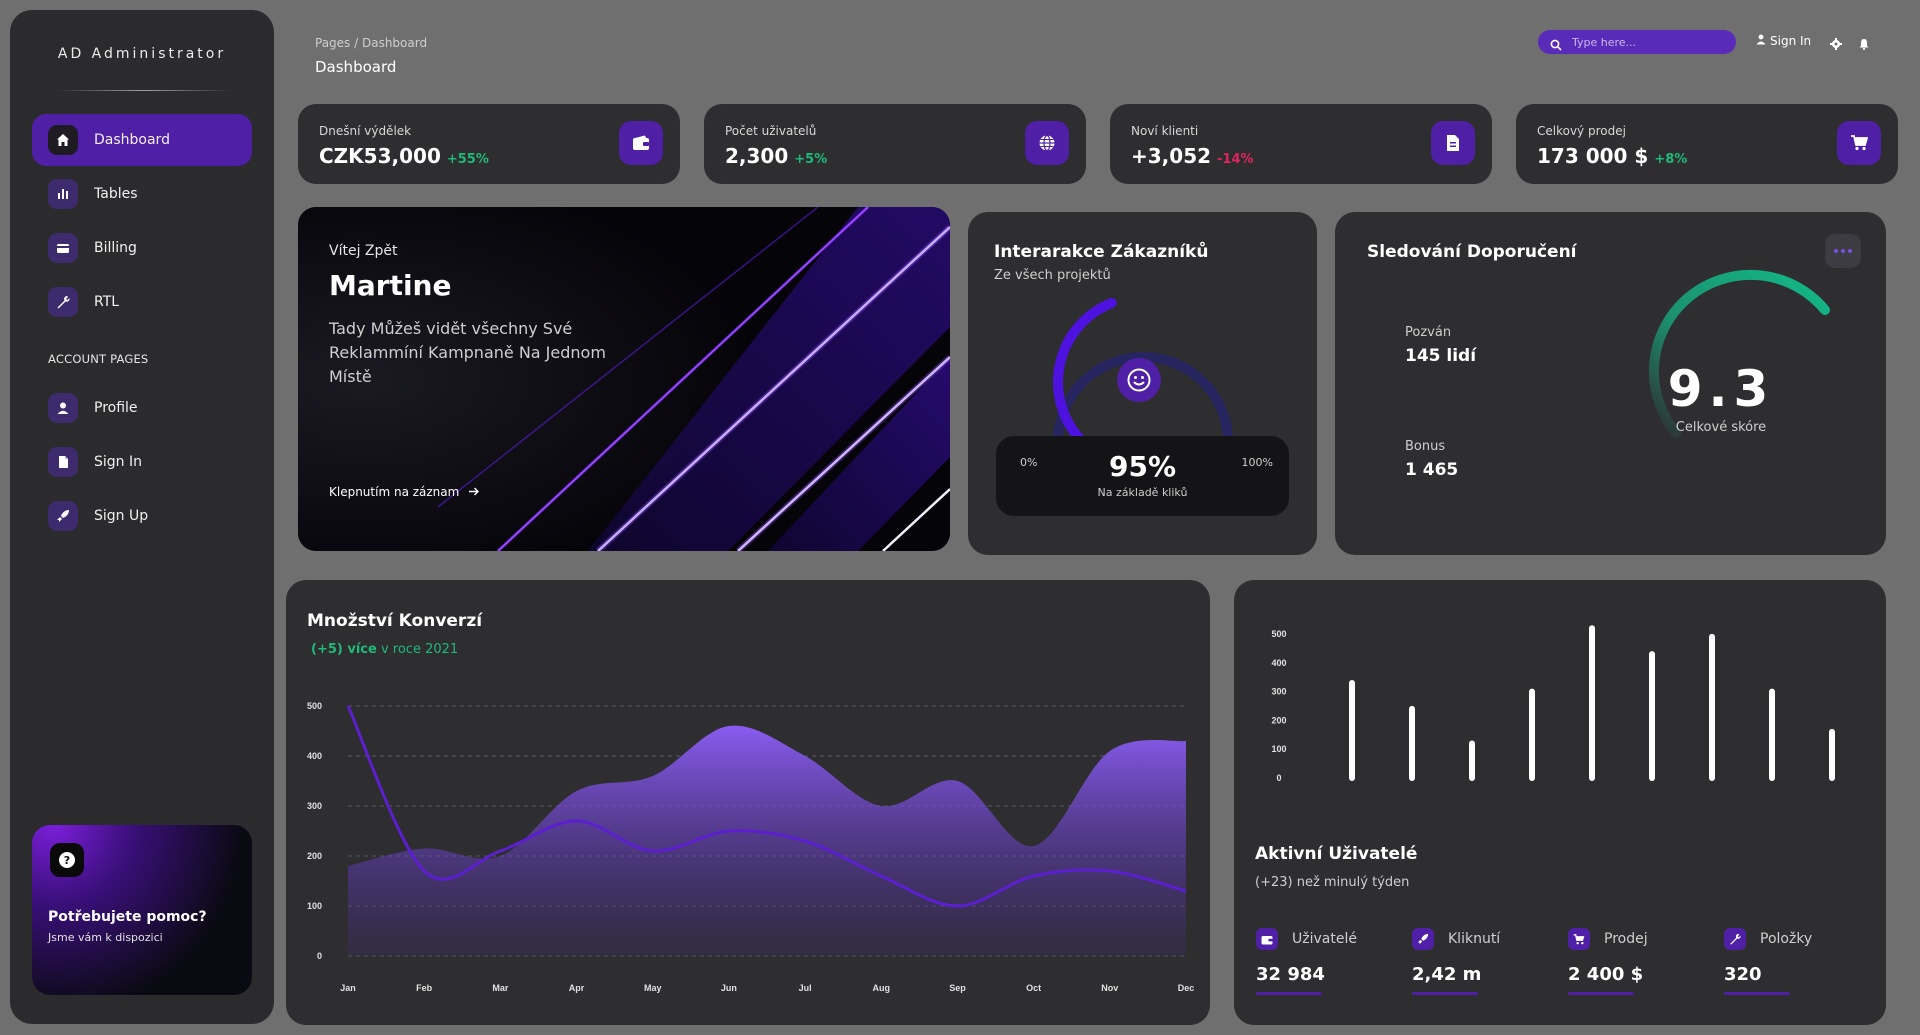 The height and width of the screenshot is (1035, 1920). What do you see at coordinates (1324, 939) in the screenshot?
I see `metric-label: Uživatelé` at bounding box center [1324, 939].